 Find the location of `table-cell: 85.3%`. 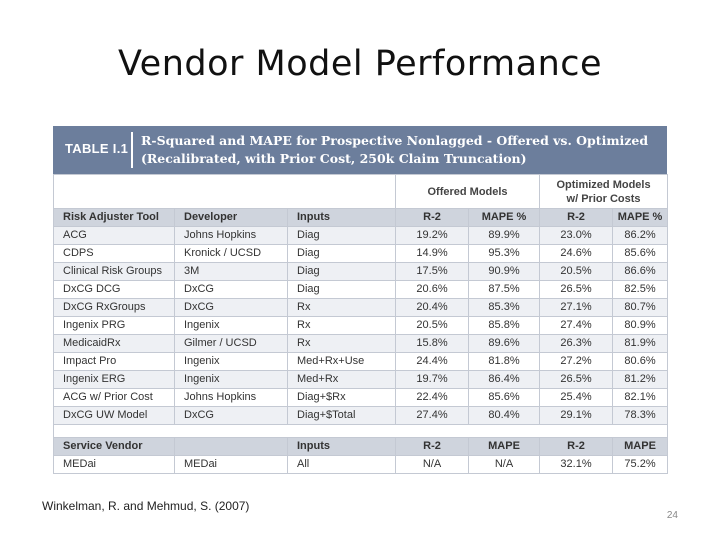

table-cell: 85.3% is located at coordinates (504, 307).